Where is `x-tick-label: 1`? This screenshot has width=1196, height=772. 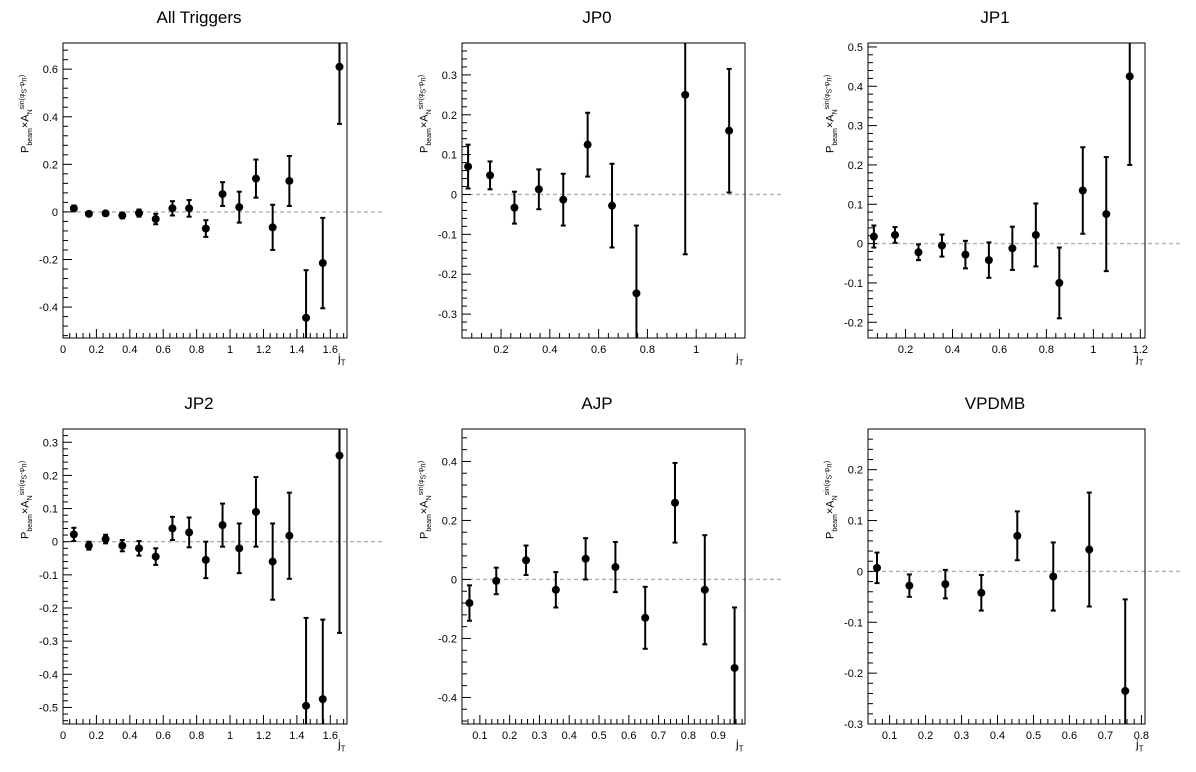 x-tick-label: 1 is located at coordinates (1093, 350).